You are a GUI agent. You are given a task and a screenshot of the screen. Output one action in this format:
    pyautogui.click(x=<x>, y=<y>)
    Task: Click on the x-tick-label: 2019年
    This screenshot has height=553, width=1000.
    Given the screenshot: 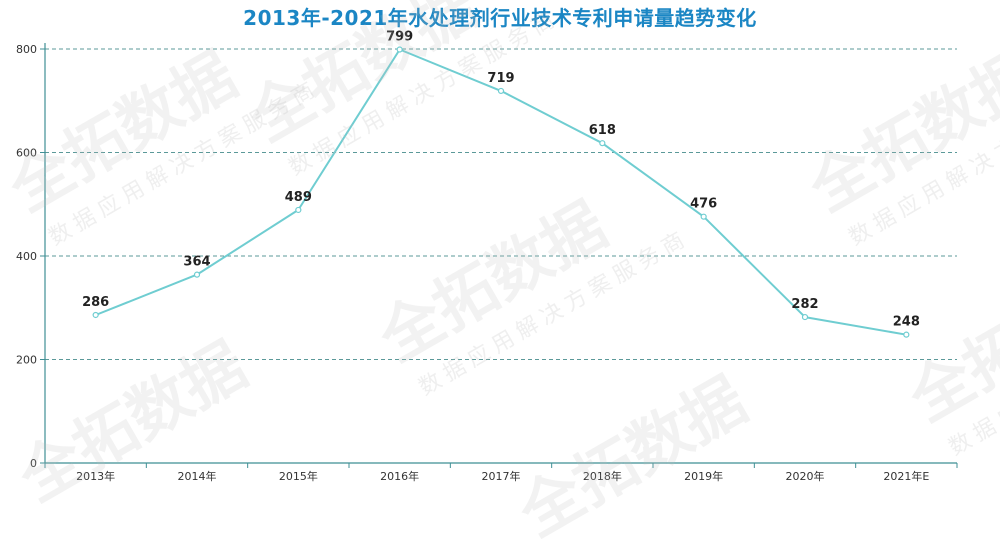 What is the action you would take?
    pyautogui.click(x=703, y=476)
    